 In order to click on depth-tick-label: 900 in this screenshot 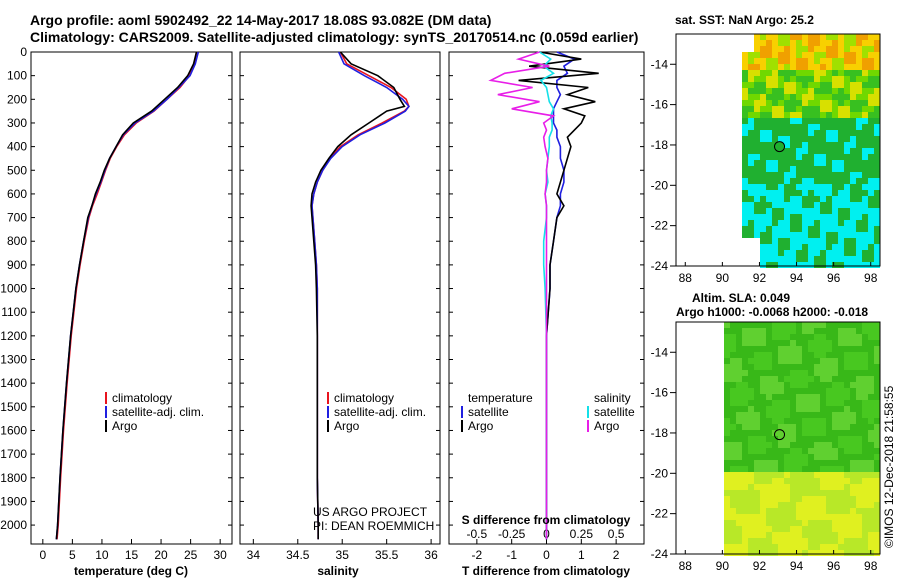, I will do `click(17, 265)`.